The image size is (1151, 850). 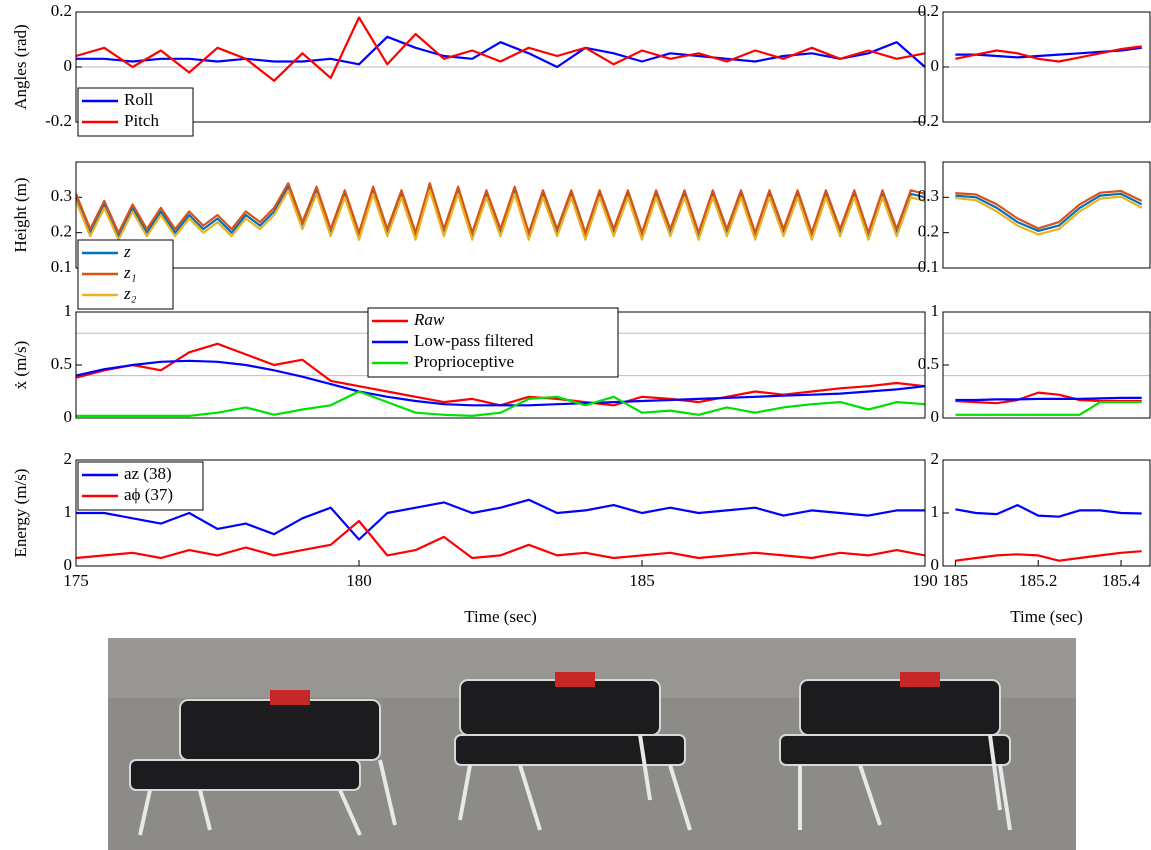 I want to click on x-tick-label: 185.4, so click(x=1121, y=580).